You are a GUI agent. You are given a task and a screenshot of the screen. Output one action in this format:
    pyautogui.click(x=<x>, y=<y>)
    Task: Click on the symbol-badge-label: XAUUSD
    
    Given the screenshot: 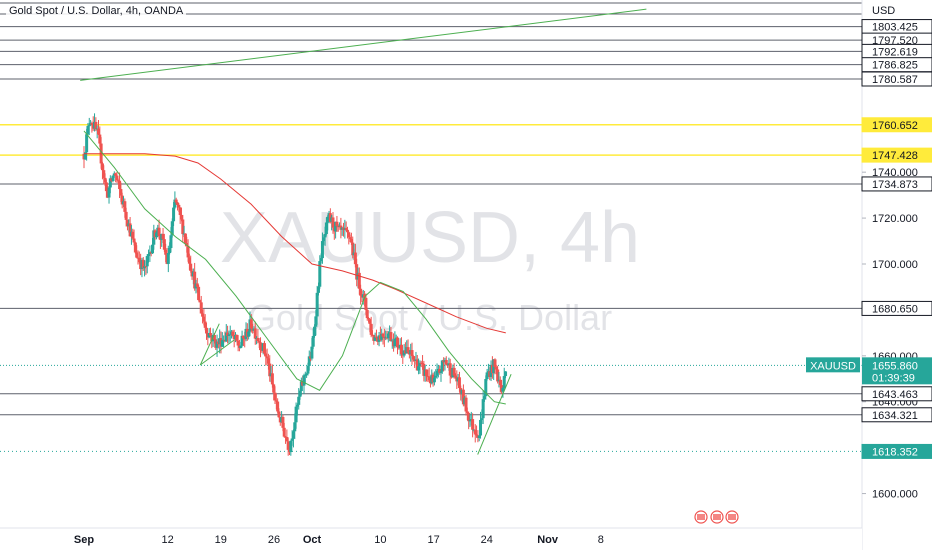 What is the action you would take?
    pyautogui.click(x=833, y=366)
    